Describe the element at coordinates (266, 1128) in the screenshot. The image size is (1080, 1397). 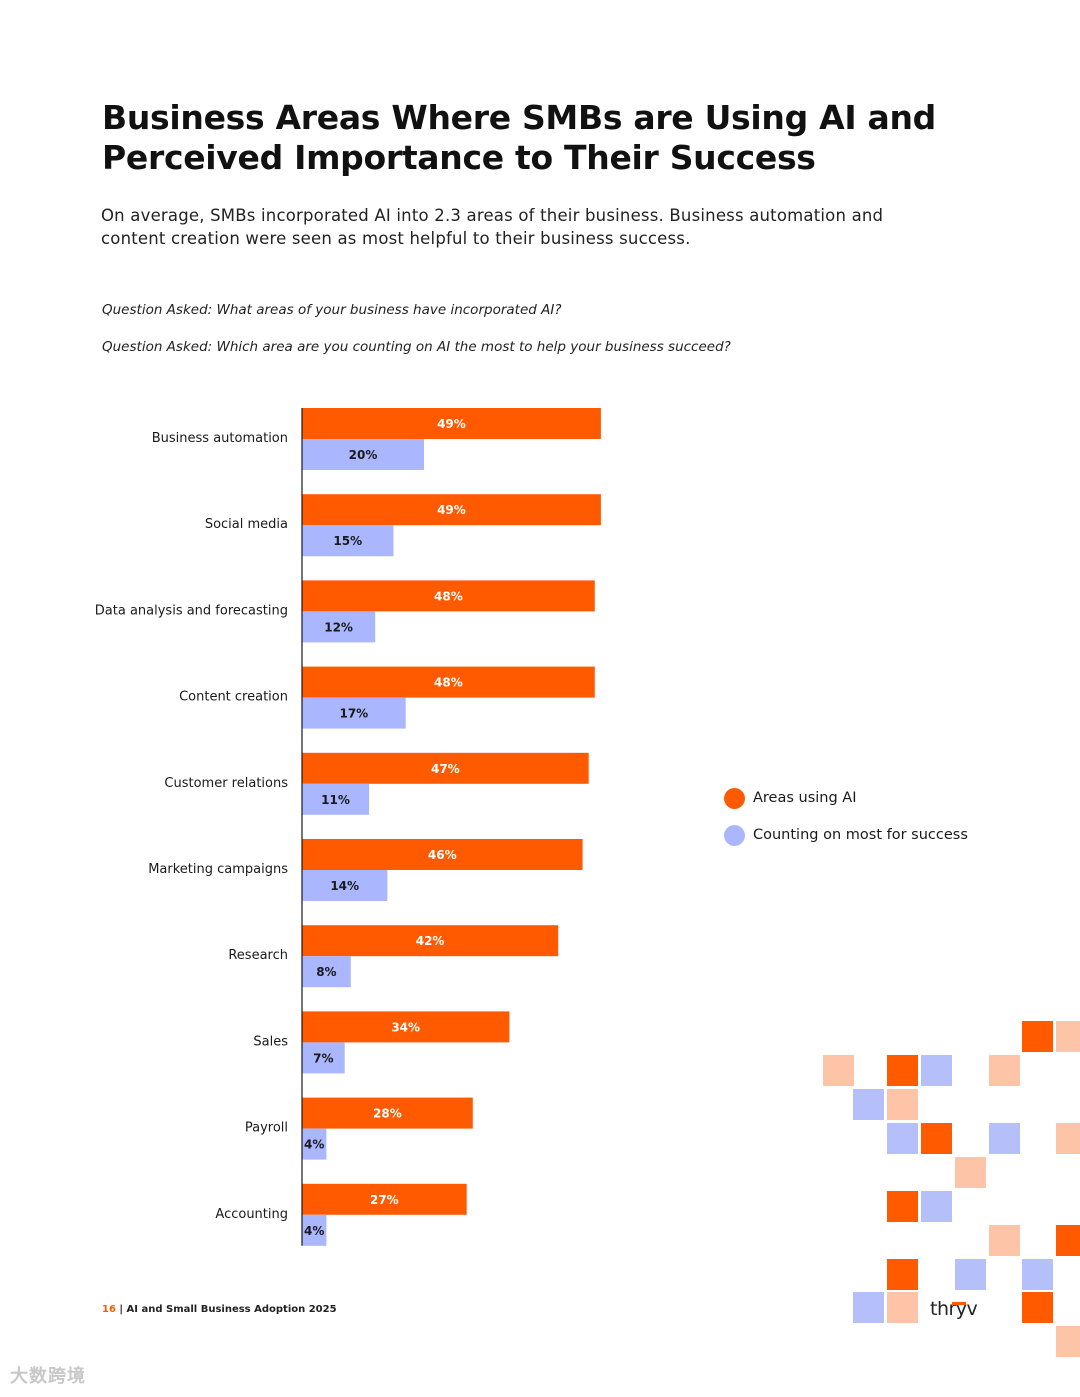
I see `category-label: Payroll` at that location.